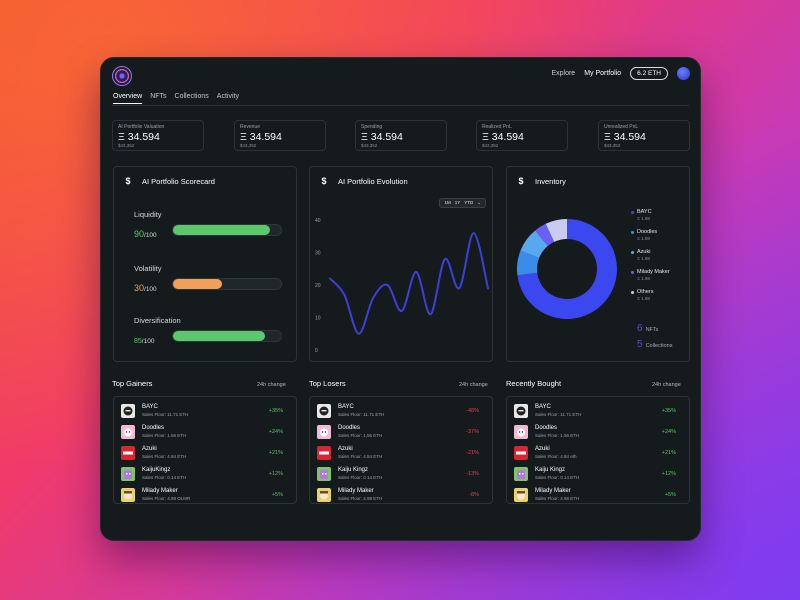 The width and height of the screenshot is (800, 600). What do you see at coordinates (398, 432) in the screenshot?
I see `list-item: Doodles Sales Floor: 1.56 ETH -37%` at bounding box center [398, 432].